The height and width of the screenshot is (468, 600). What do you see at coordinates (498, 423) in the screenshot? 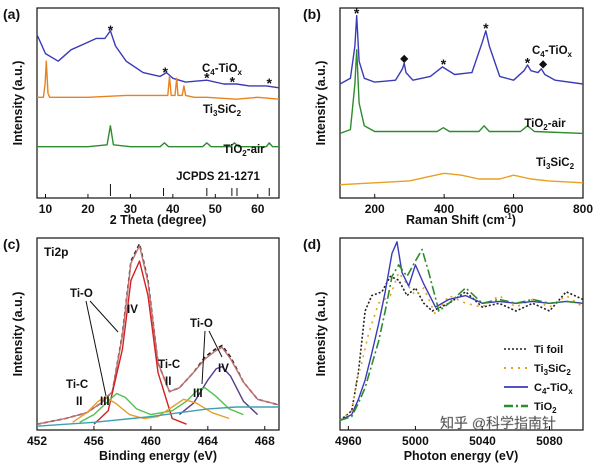
I see `watermark: 知乎 @科学指南针` at bounding box center [498, 423].